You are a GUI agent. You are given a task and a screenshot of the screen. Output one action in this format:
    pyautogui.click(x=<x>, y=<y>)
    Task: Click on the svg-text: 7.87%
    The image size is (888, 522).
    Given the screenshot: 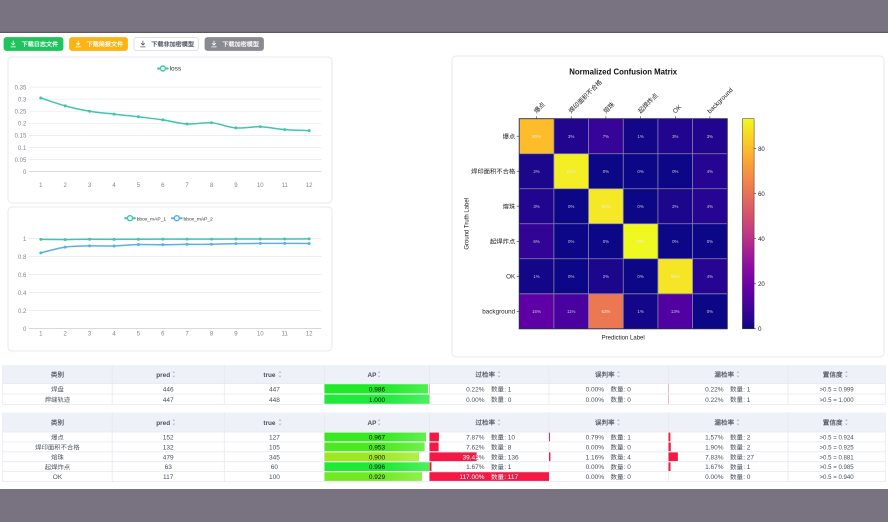 What is the action you would take?
    pyautogui.click(x=475, y=438)
    